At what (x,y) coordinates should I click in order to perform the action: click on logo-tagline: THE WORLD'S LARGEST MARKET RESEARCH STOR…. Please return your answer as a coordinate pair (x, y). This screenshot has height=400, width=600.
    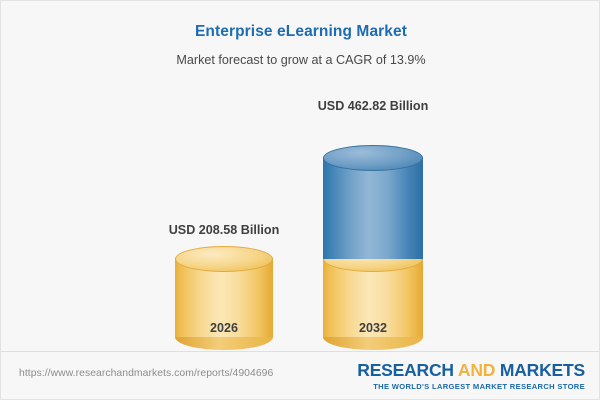
    Looking at the image, I should click on (479, 386).